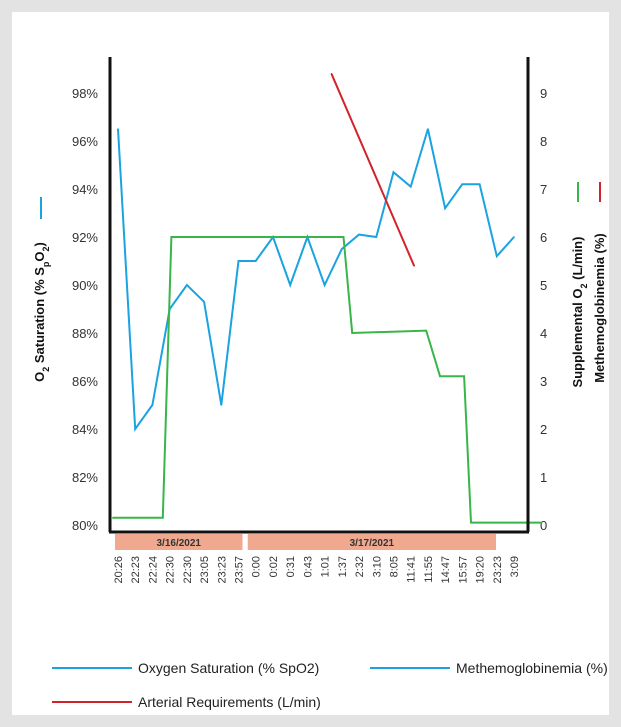  I want to click on x-tick-label: 23:05, so click(205, 570).